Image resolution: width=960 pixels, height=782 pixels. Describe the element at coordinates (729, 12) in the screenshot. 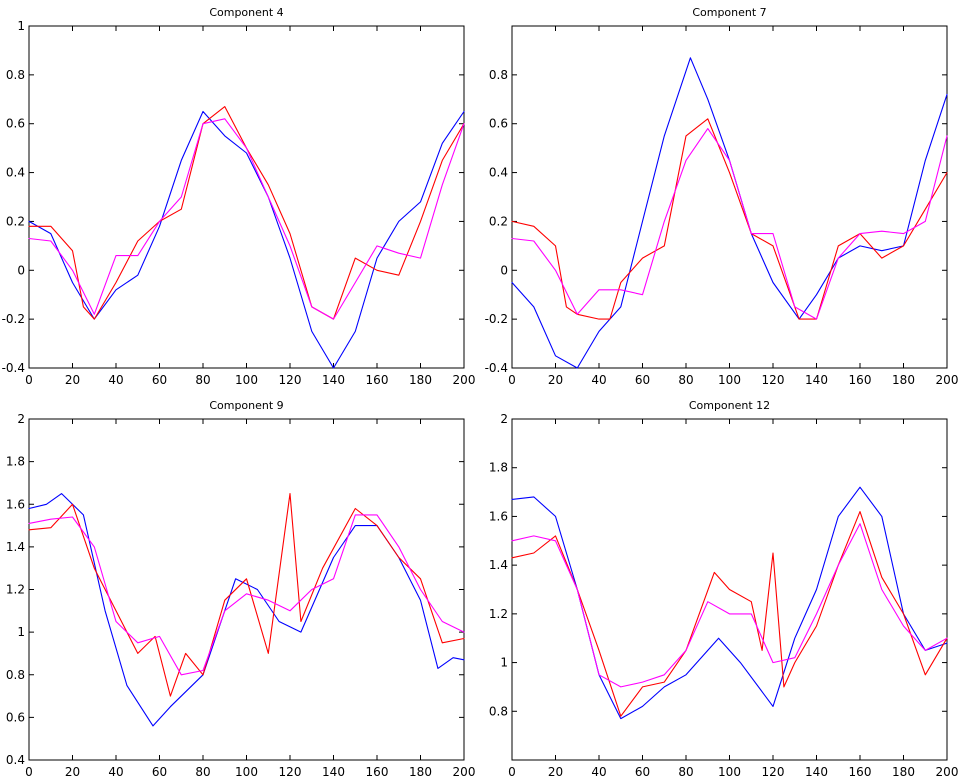

I see `chart-title: Component 7` at that location.